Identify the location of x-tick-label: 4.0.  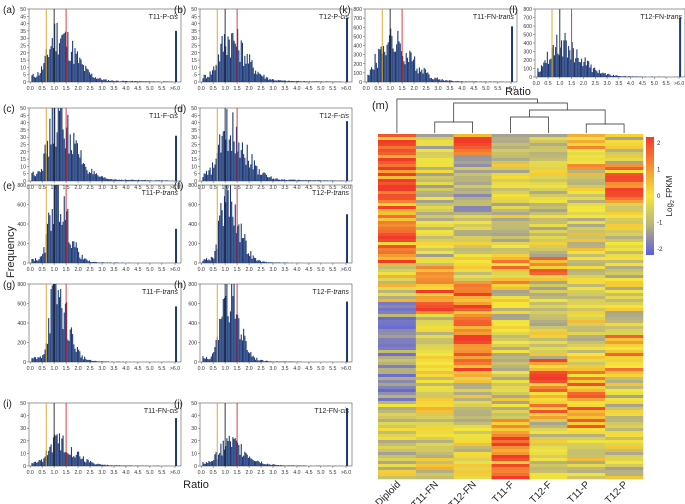
(461, 89).